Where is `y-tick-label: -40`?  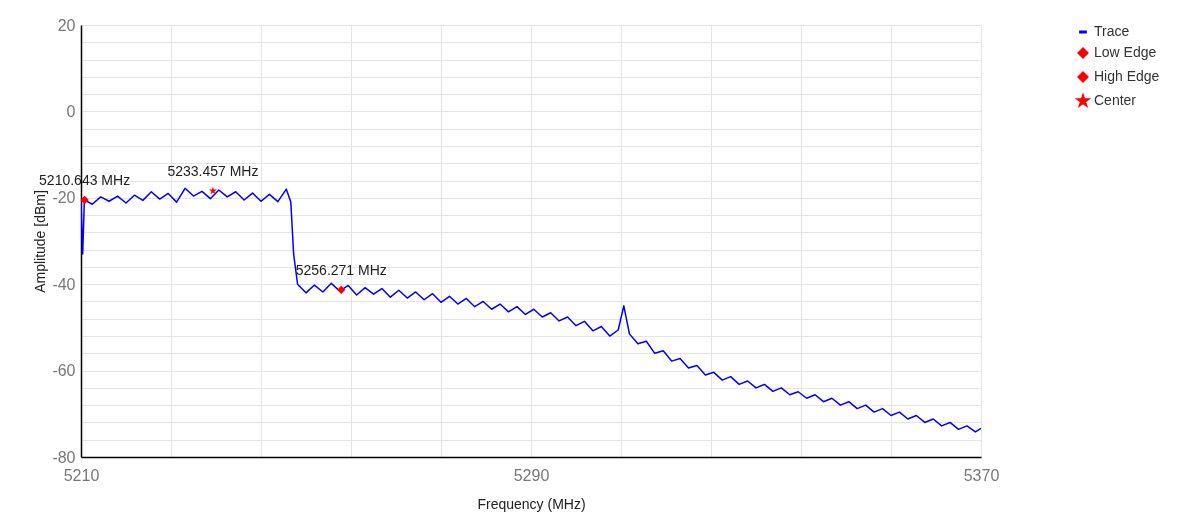 y-tick-label: -40 is located at coordinates (64, 284).